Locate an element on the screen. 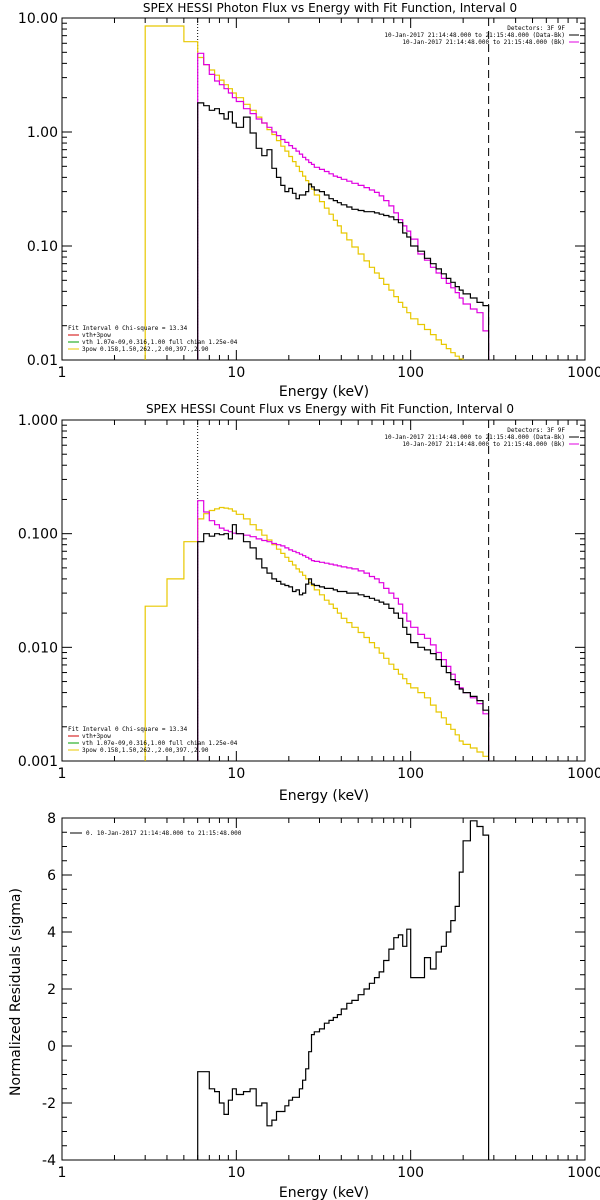 This screenshot has height=1200, width=600. panel1-x-tick-label: 1 is located at coordinates (62, 373).